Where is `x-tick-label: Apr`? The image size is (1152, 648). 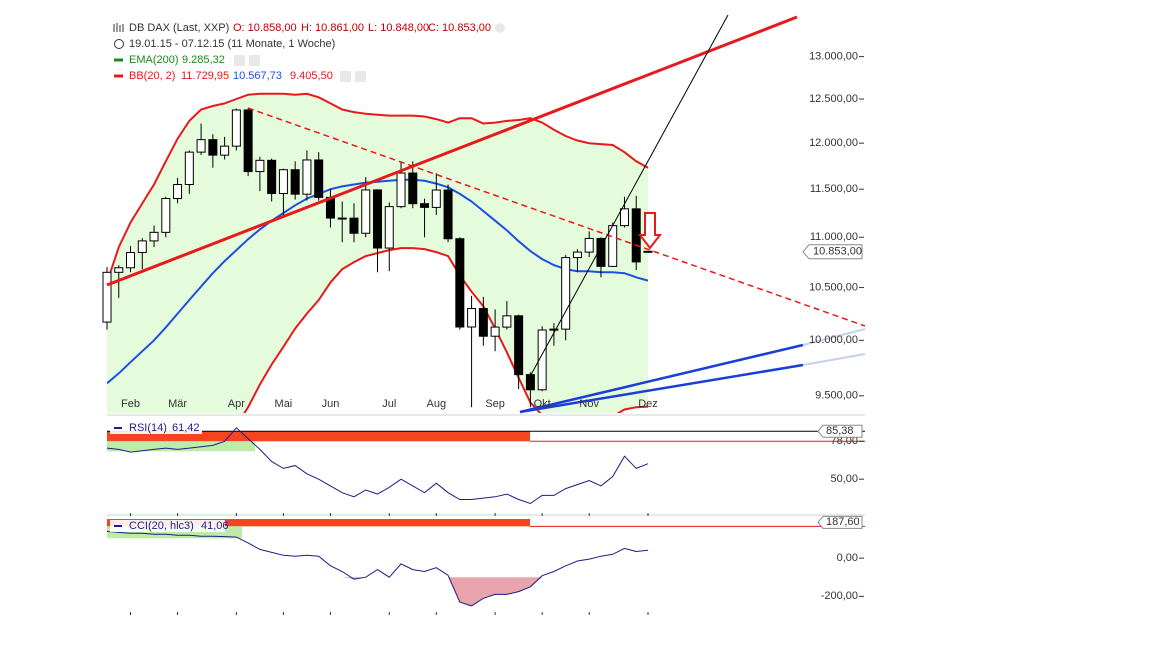 x-tick-label: Apr is located at coordinates (236, 404).